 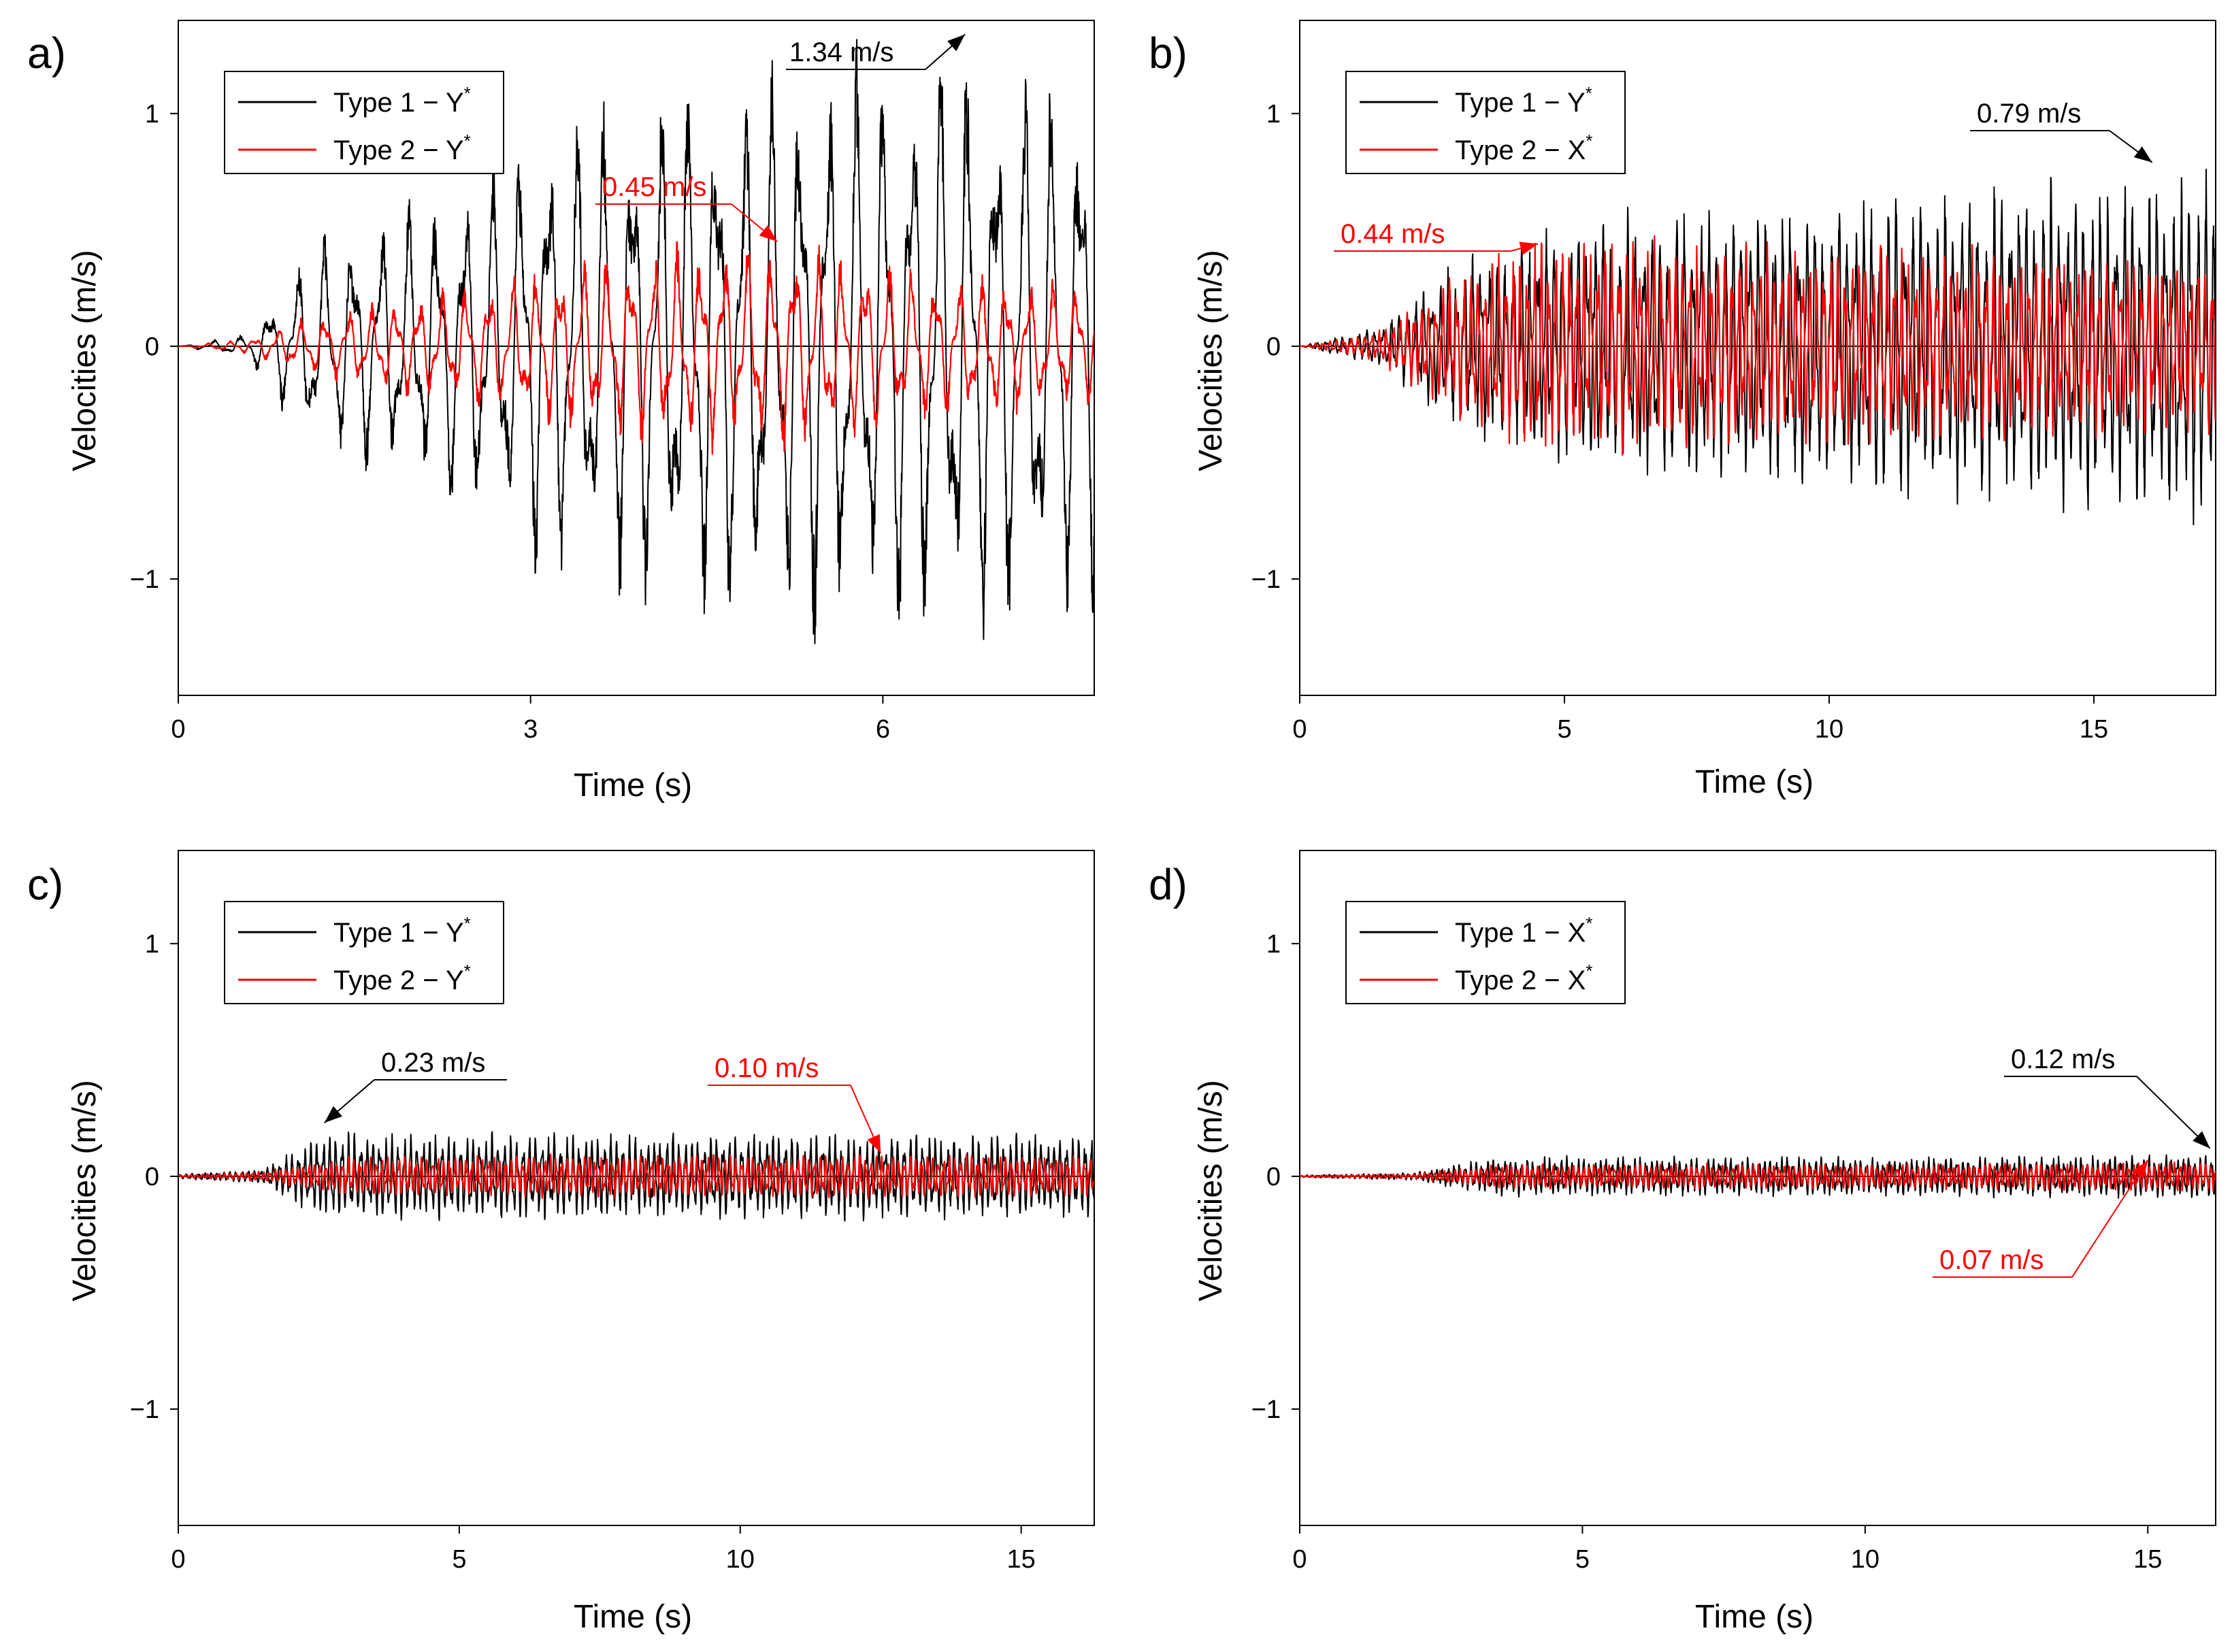 I want to click on annotation-label: 0.23 m/s, so click(x=433, y=1063).